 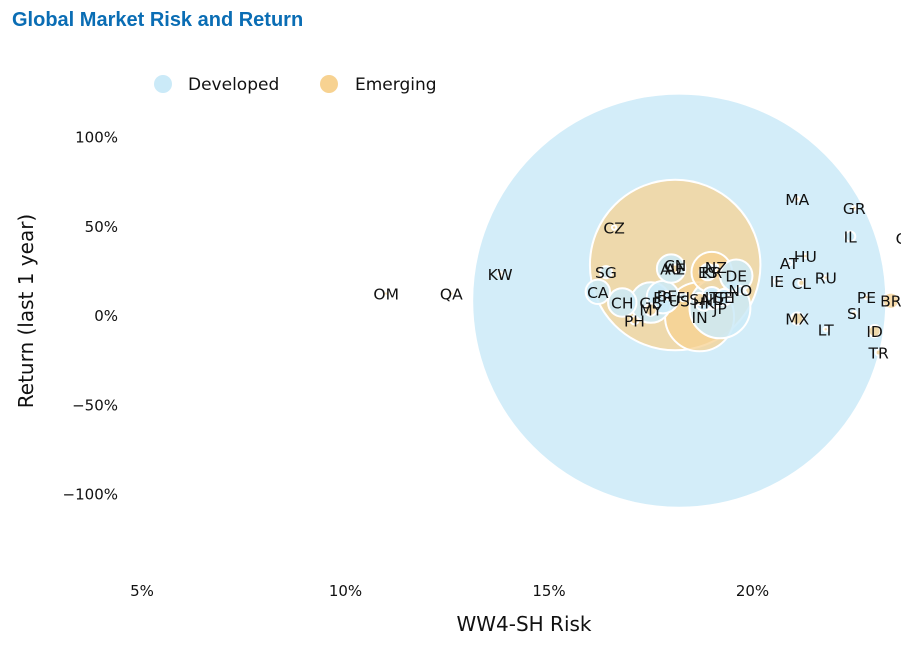 I want to click on point-label-it: IT, so click(x=712, y=298).